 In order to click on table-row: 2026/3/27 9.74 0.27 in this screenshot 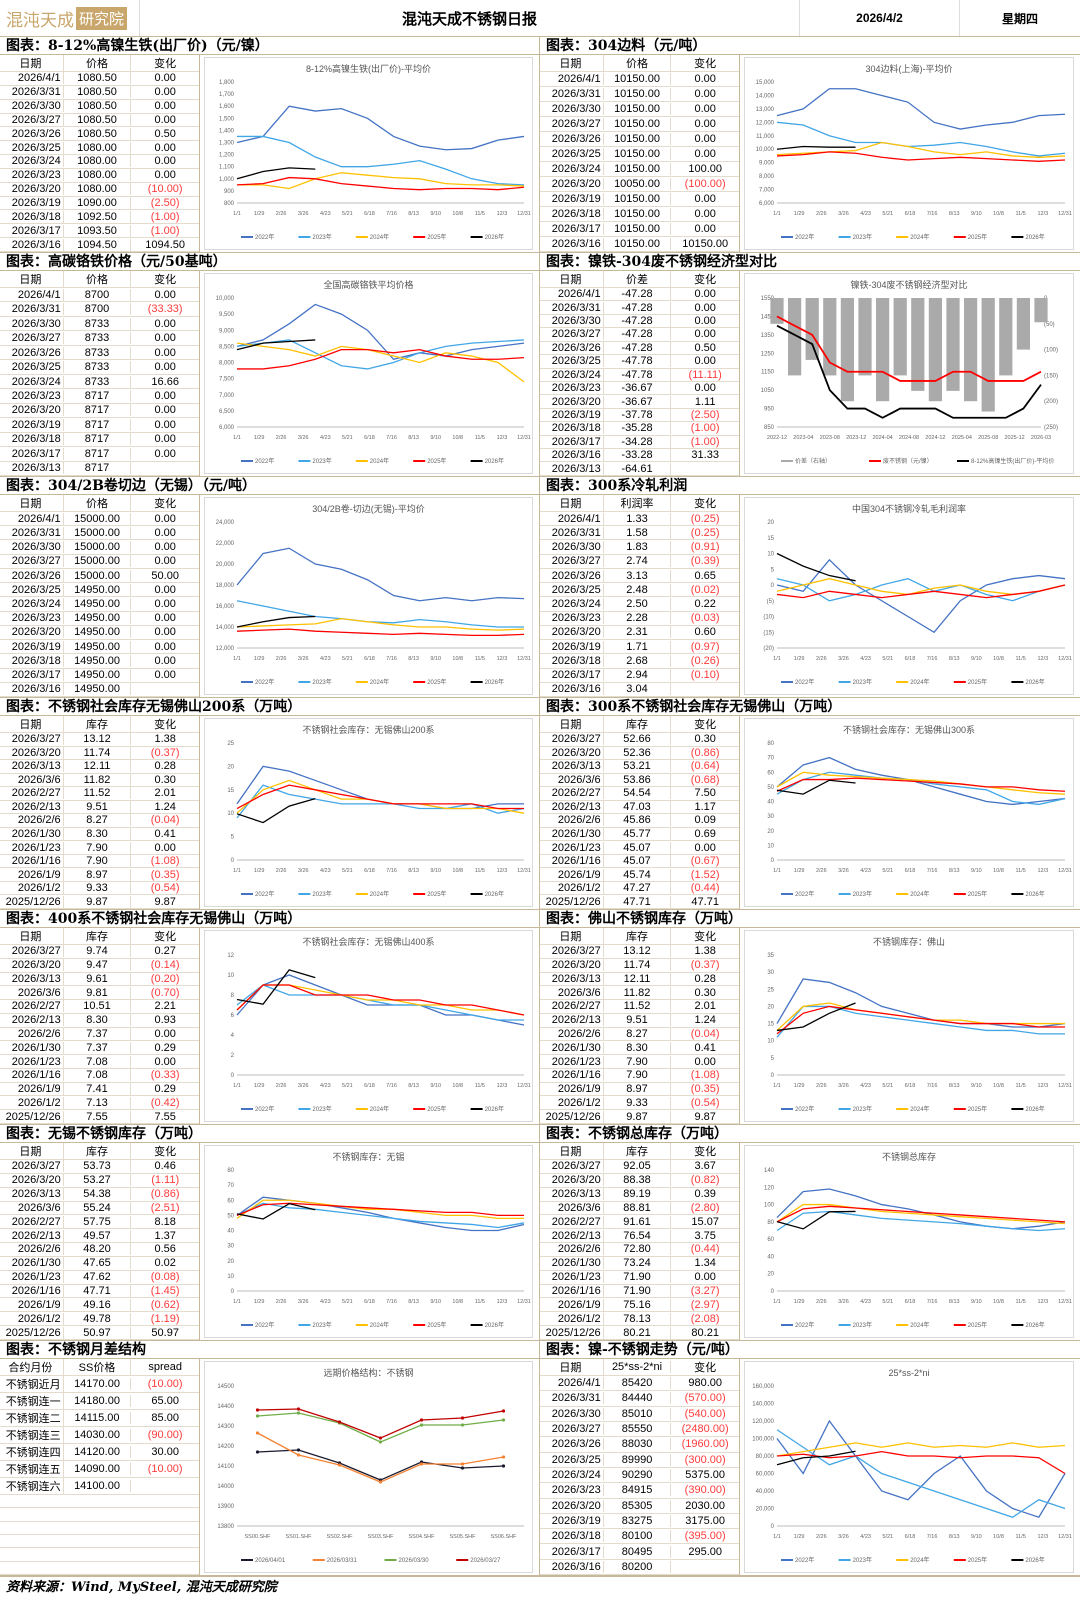, I will do `click(99, 952)`.